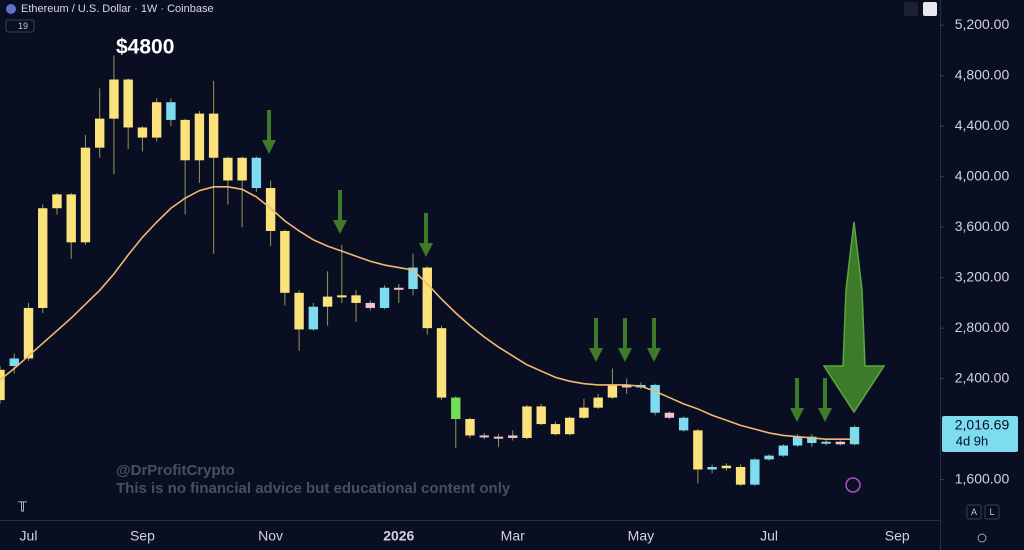  Describe the element at coordinates (854, 317) in the screenshot. I see `big-arrow` at that location.